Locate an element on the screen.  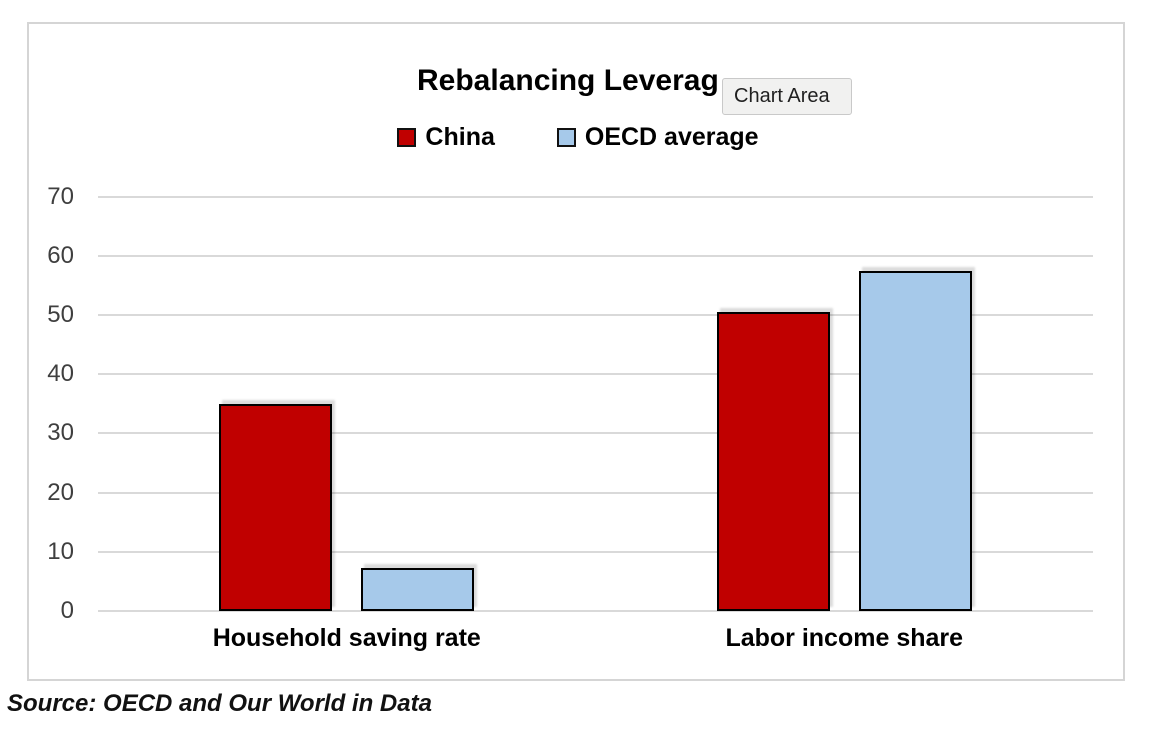
bar-china-household-saving-rate is located at coordinates (276, 507).